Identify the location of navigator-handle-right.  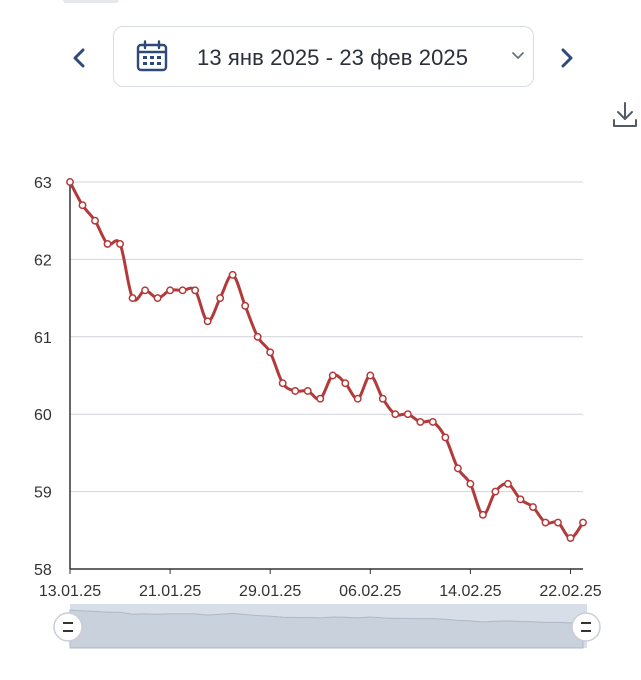
(586, 627).